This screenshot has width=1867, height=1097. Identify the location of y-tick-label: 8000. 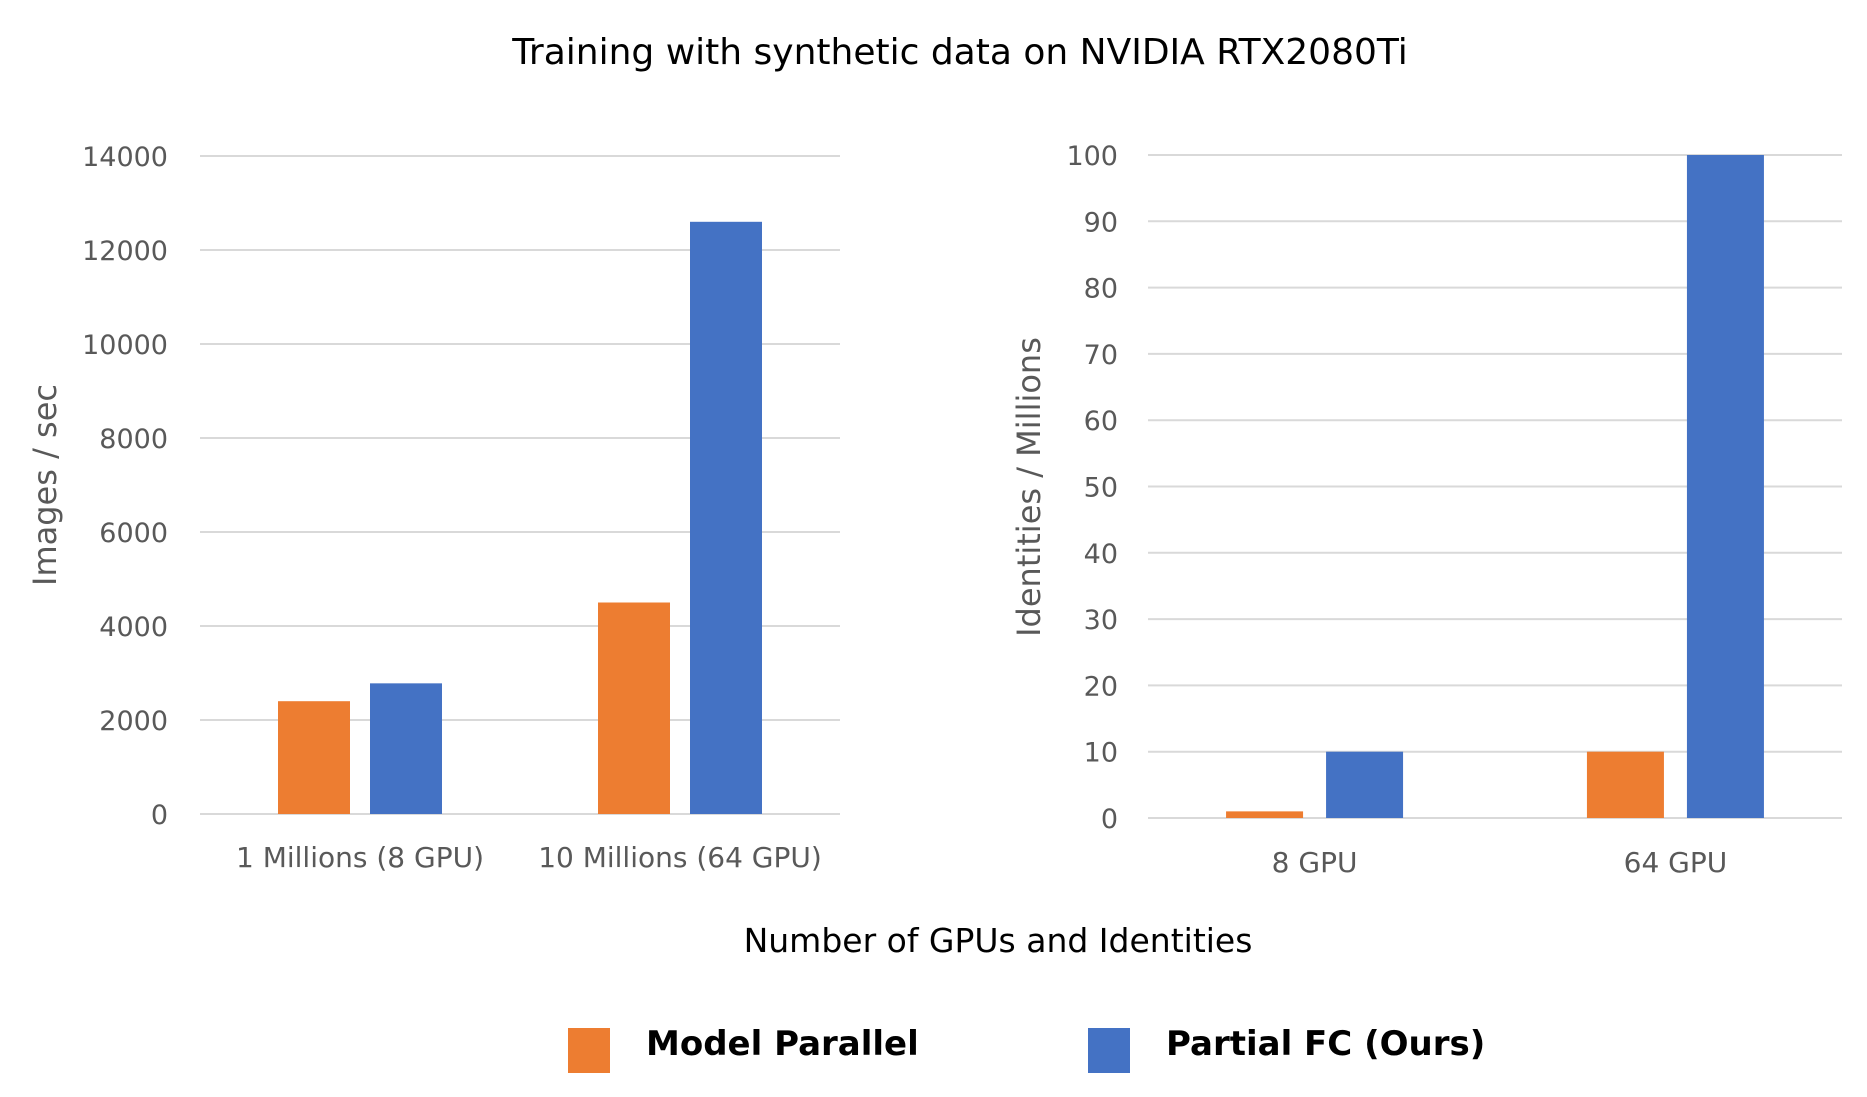
(133, 439).